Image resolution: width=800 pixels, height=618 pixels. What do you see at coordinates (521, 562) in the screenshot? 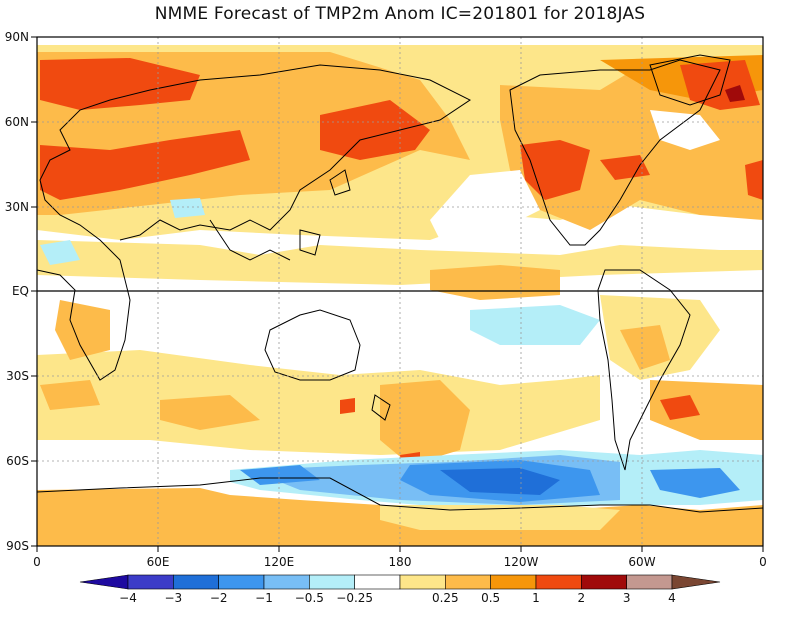
I see `lon-label: 120W` at bounding box center [521, 562].